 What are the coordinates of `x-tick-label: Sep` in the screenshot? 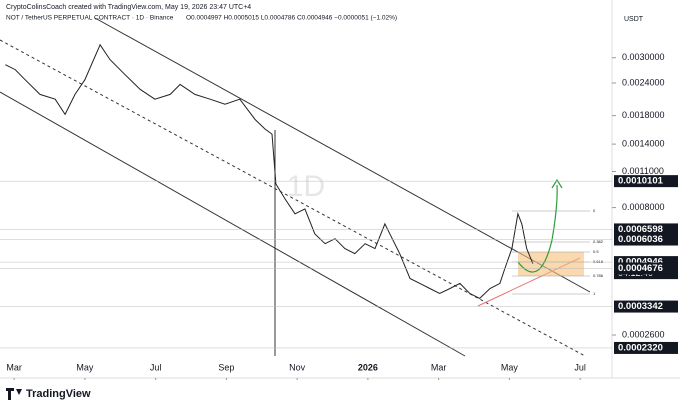 It's located at (226, 367).